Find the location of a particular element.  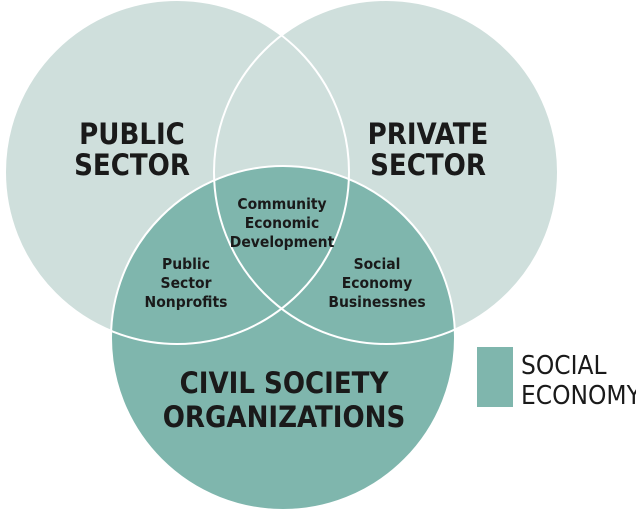

center-overlap-line1: Community is located at coordinates (281, 204).